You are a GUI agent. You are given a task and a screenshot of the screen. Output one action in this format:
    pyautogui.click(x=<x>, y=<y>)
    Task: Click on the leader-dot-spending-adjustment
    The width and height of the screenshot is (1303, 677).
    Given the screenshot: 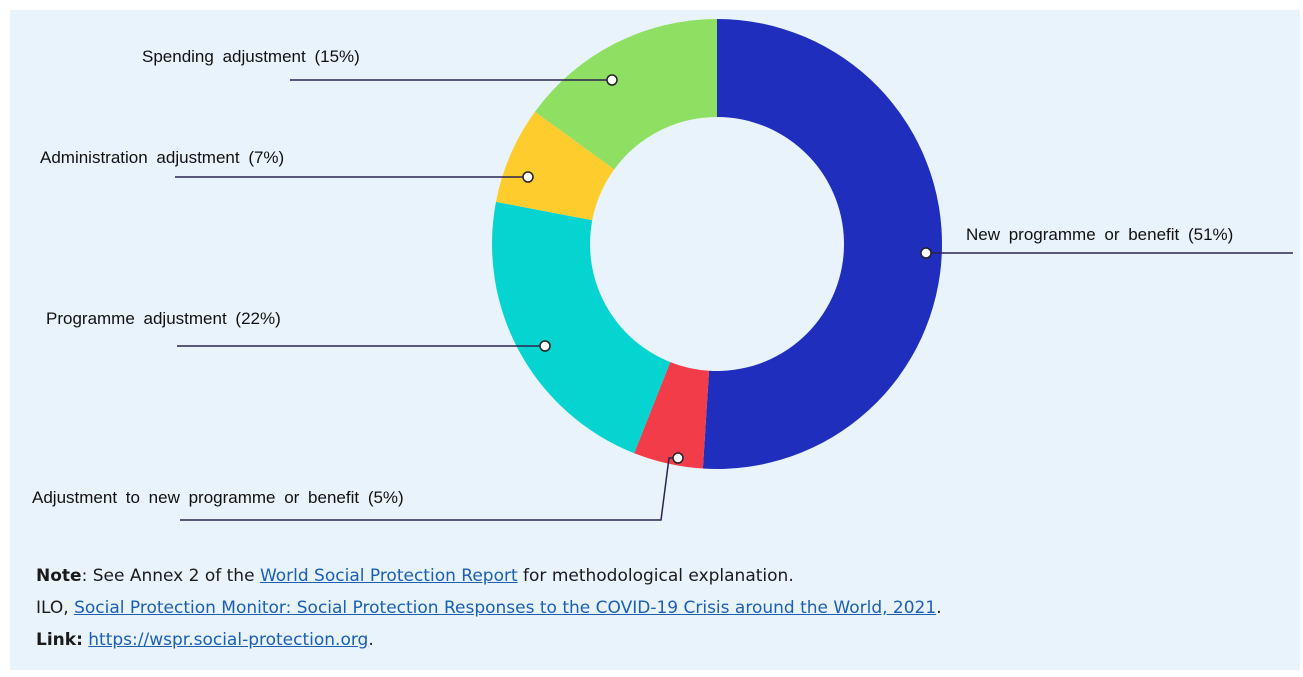 What is the action you would take?
    pyautogui.click(x=612, y=80)
    